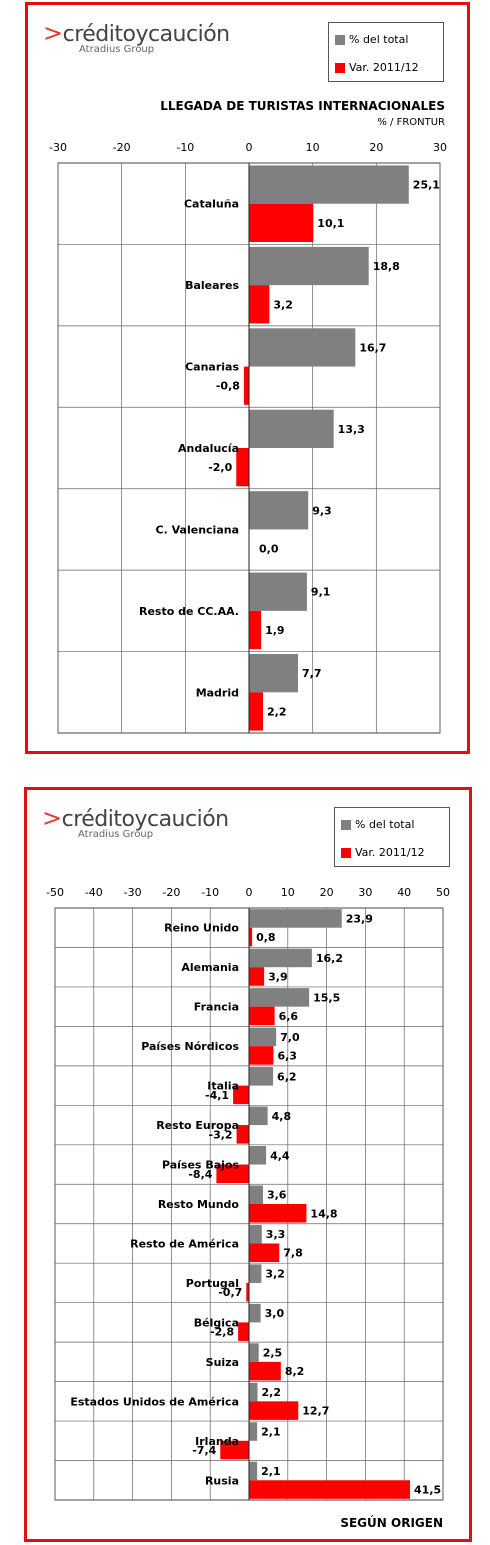  What do you see at coordinates (295, 1371) in the screenshot?
I see `data-label: 8,2` at bounding box center [295, 1371].